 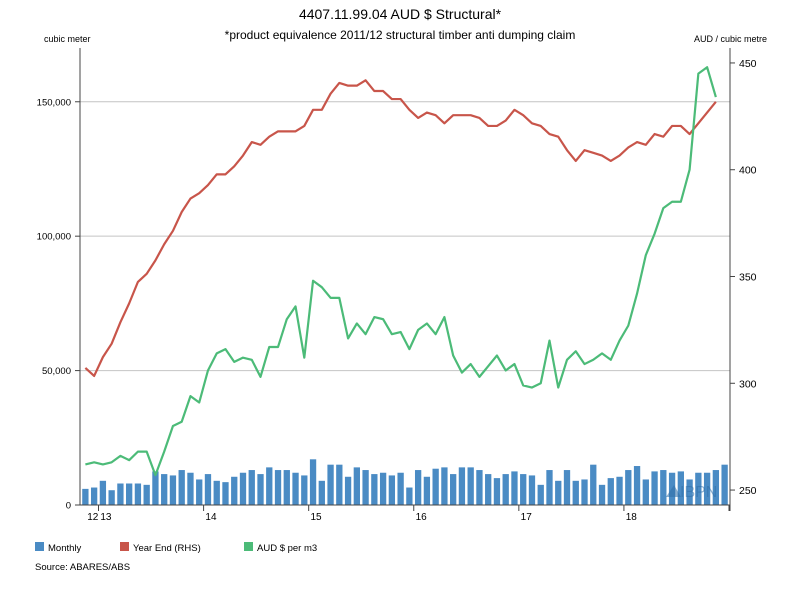 What do you see at coordinates (748, 384) in the screenshot?
I see `right-tick-label: 300` at bounding box center [748, 384].